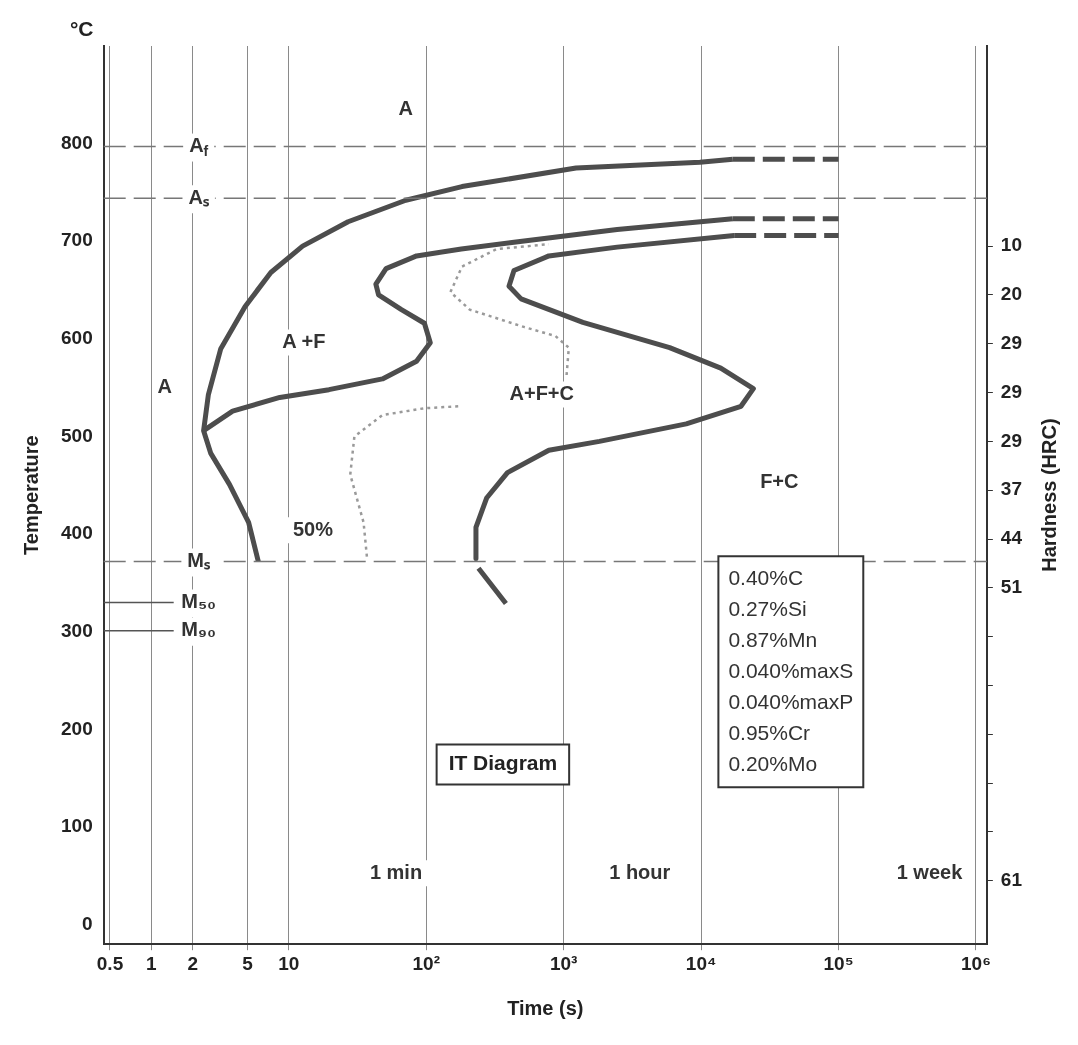  What do you see at coordinates (426, 963) in the screenshot?
I see `x-tick-label: 10²` at bounding box center [426, 963].